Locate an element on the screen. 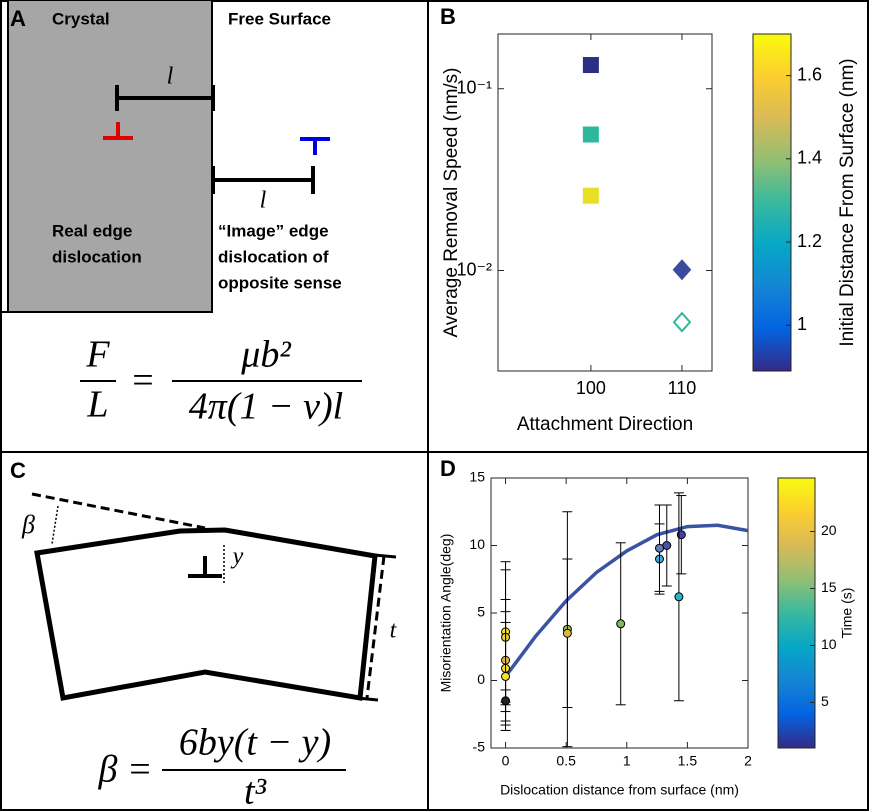  panel-letter: B is located at coordinates (448, 16).